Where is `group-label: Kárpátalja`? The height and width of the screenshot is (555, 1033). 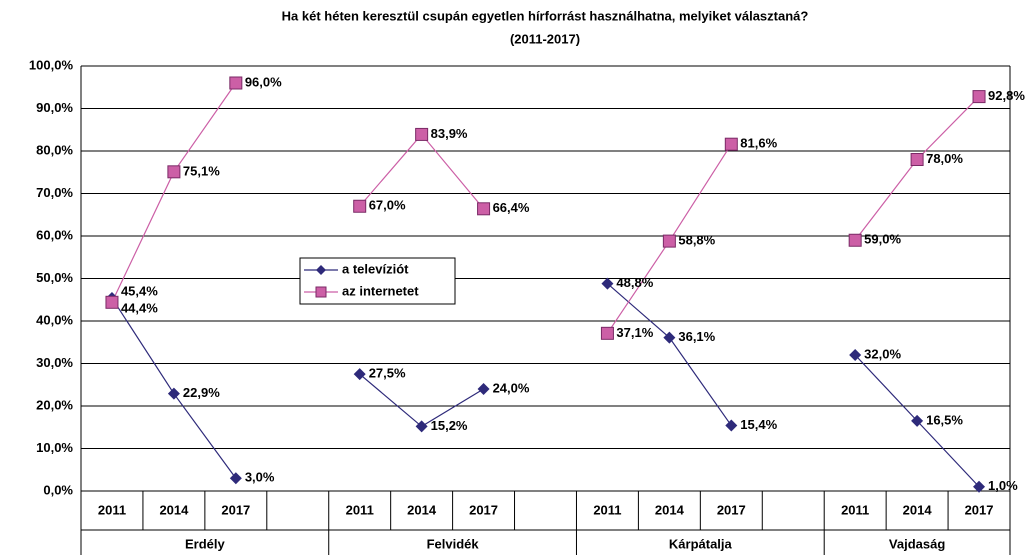
group-label: Kárpátalja is located at coordinates (701, 543).